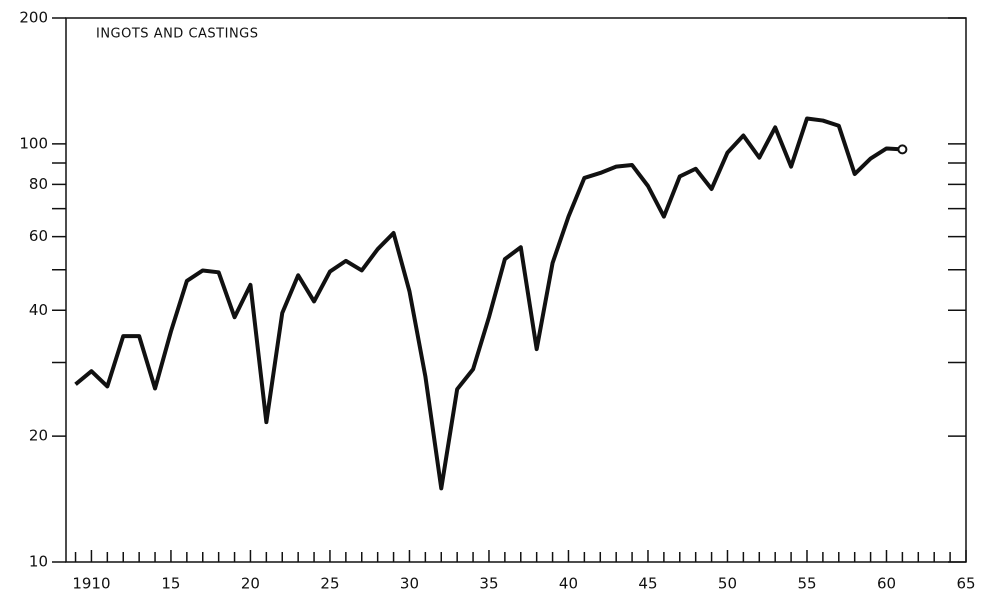 The height and width of the screenshot is (599, 986). What do you see at coordinates (38, 236) in the screenshot?
I see `y-tick-label: 60` at bounding box center [38, 236].